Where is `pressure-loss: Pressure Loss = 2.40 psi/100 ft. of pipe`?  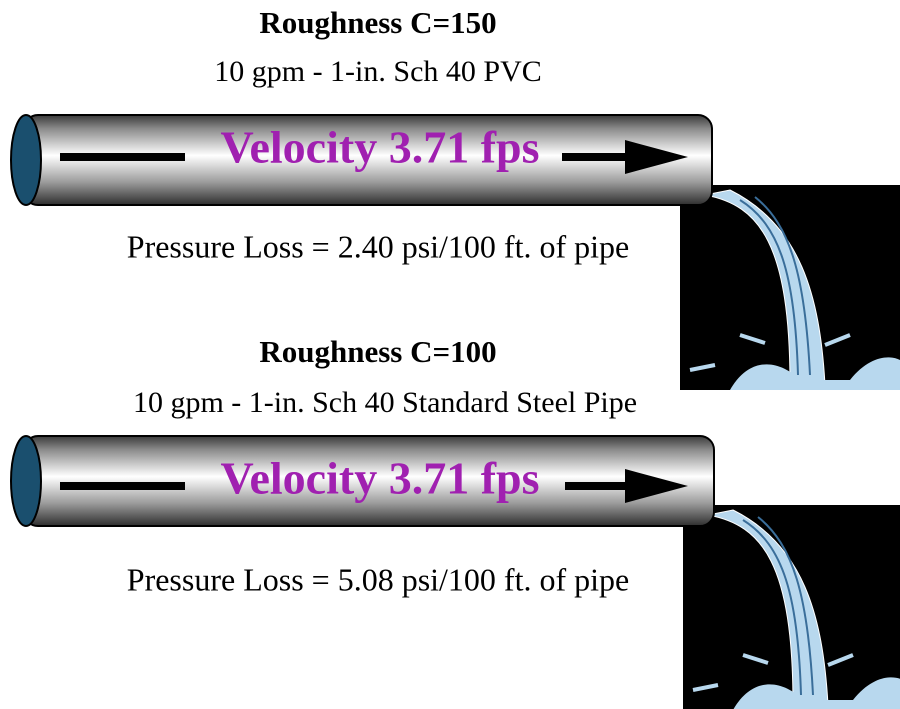 pressure-loss: Pressure Loss = 2.40 psi/100 ft. of pipe is located at coordinates (378, 246).